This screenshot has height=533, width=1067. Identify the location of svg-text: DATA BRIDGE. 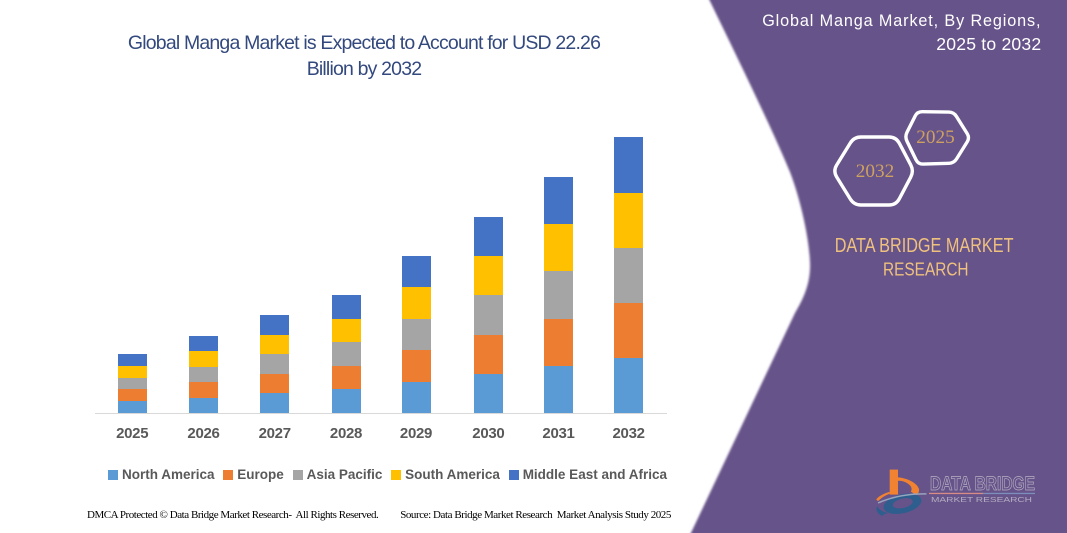
(982, 484).